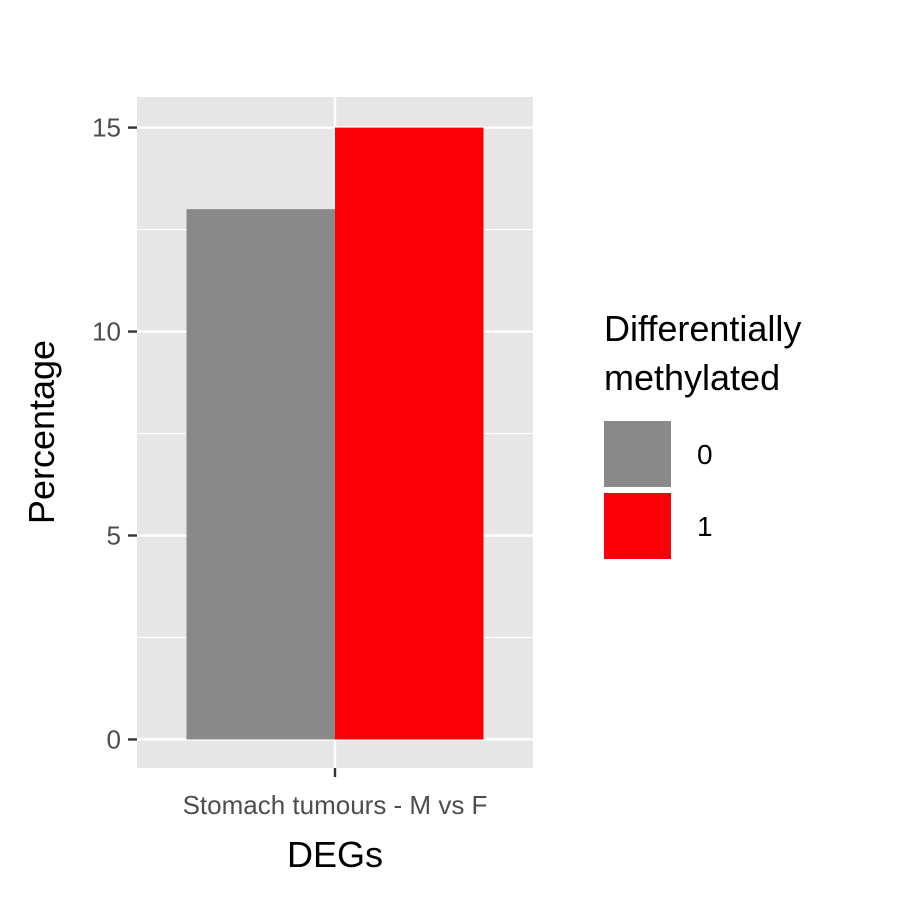 This screenshot has height=900, width=900. What do you see at coordinates (106, 332) in the screenshot?
I see `y-tick-label: 10` at bounding box center [106, 332].